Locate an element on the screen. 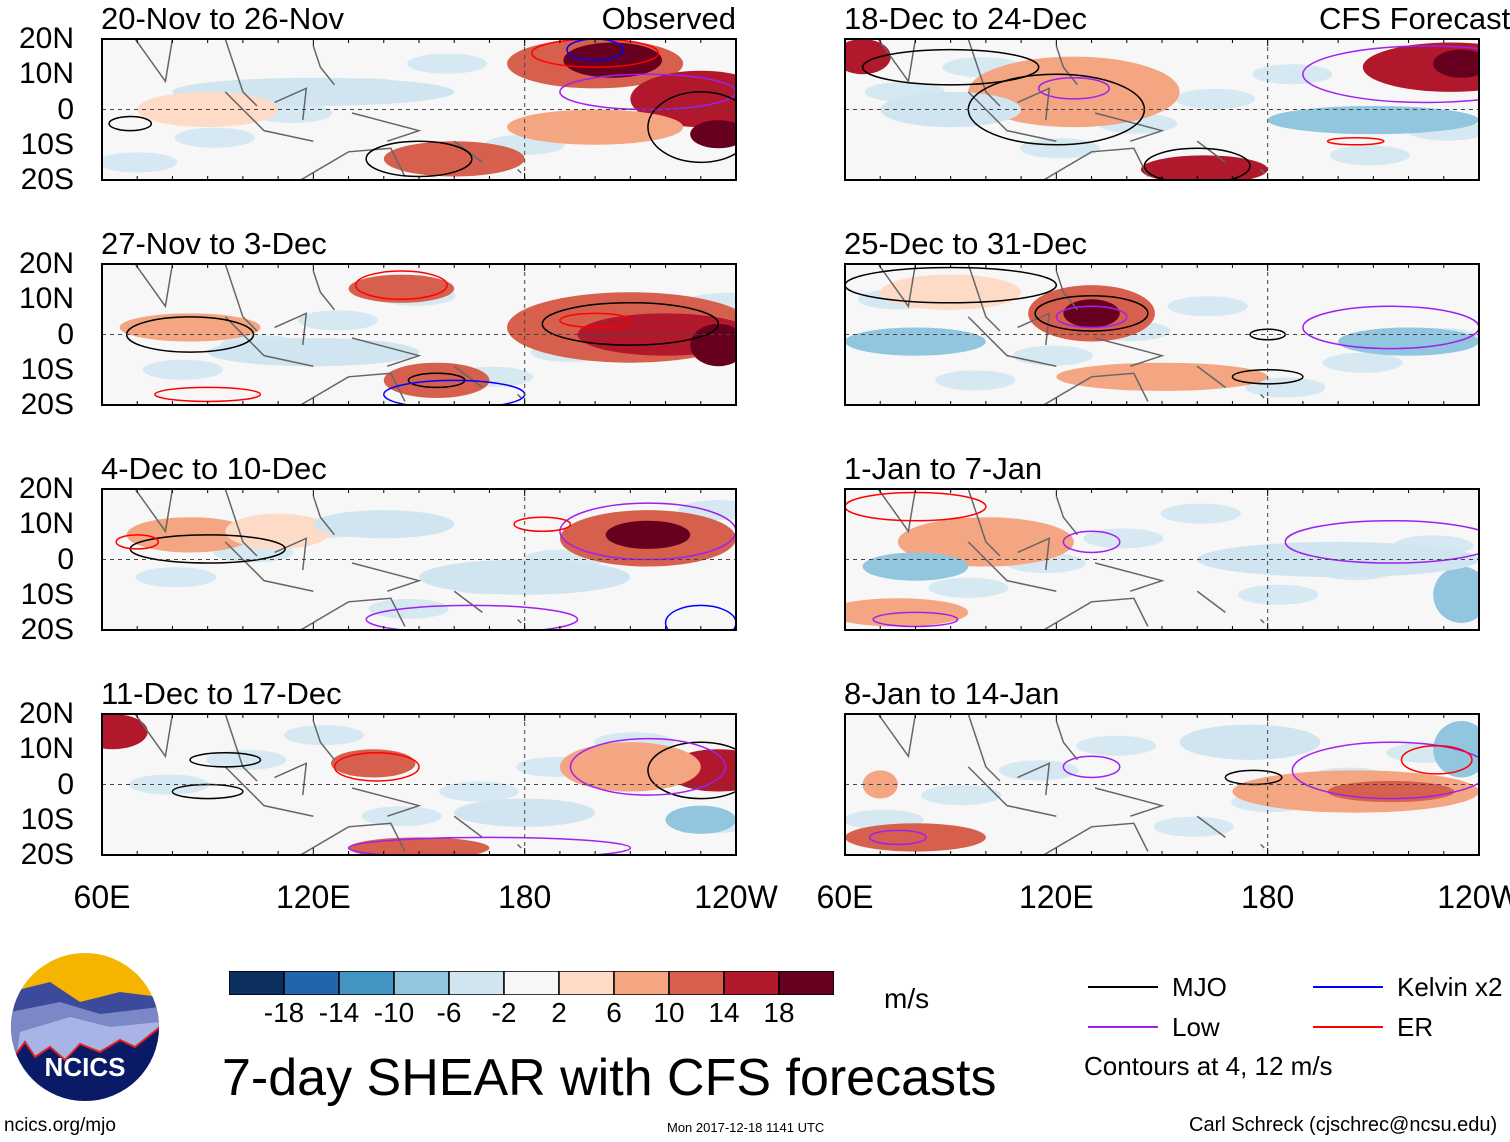  contour-note: Contours at 4, 12 m/s is located at coordinates (1208, 1066).